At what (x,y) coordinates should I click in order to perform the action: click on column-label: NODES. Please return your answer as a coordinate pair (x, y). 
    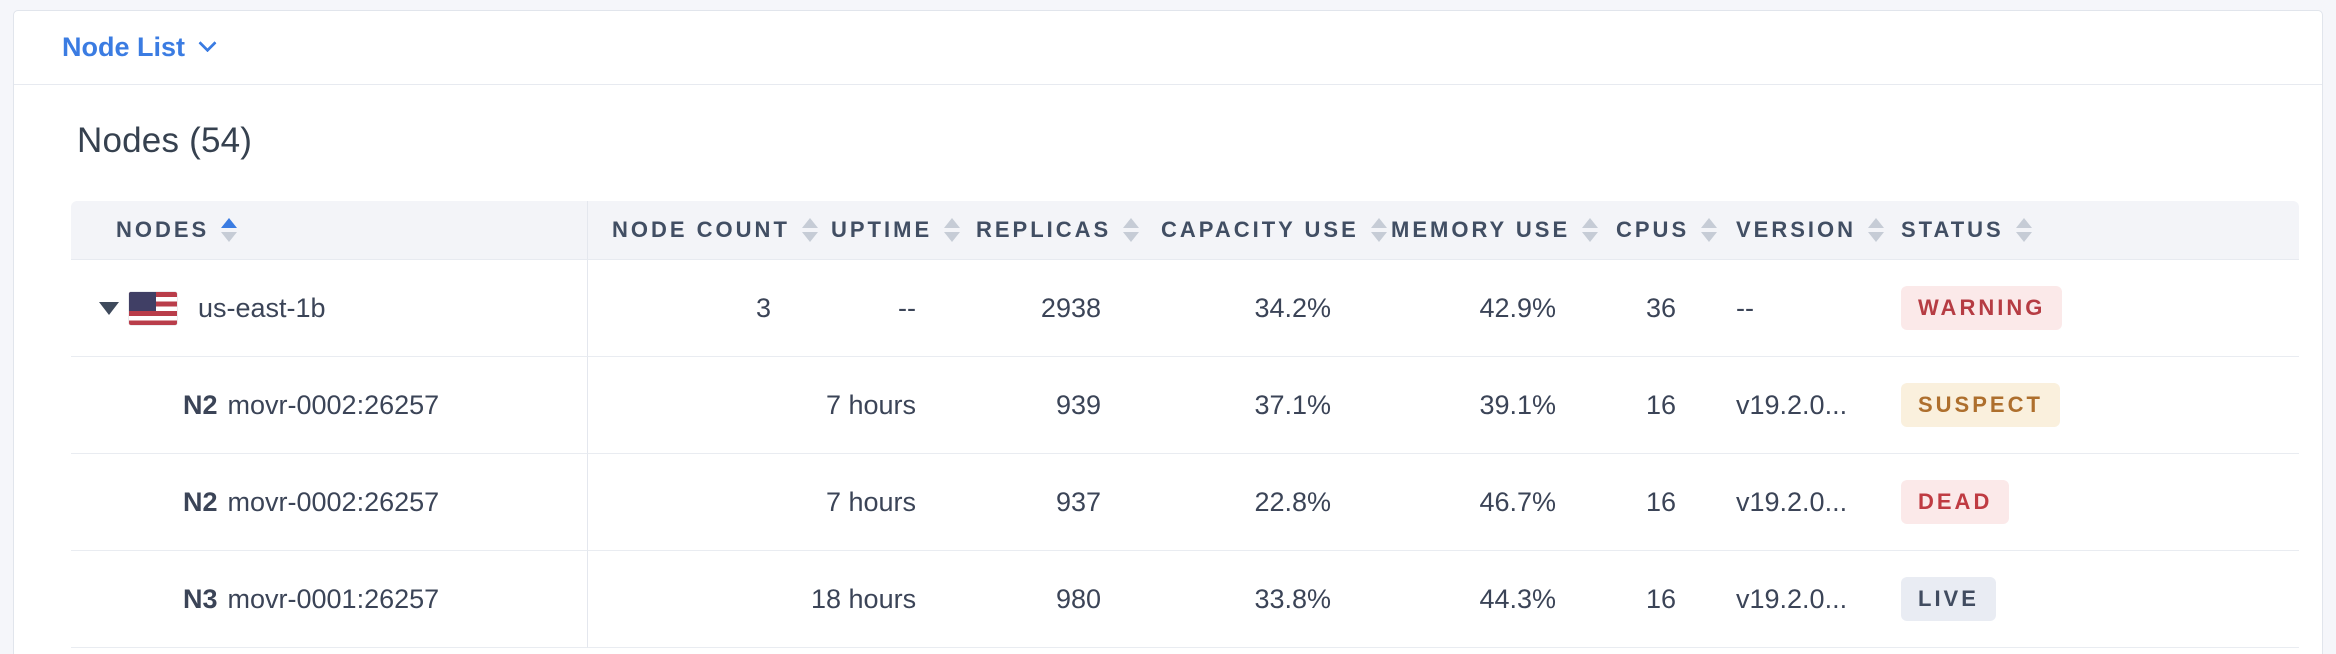
    Looking at the image, I should click on (163, 229).